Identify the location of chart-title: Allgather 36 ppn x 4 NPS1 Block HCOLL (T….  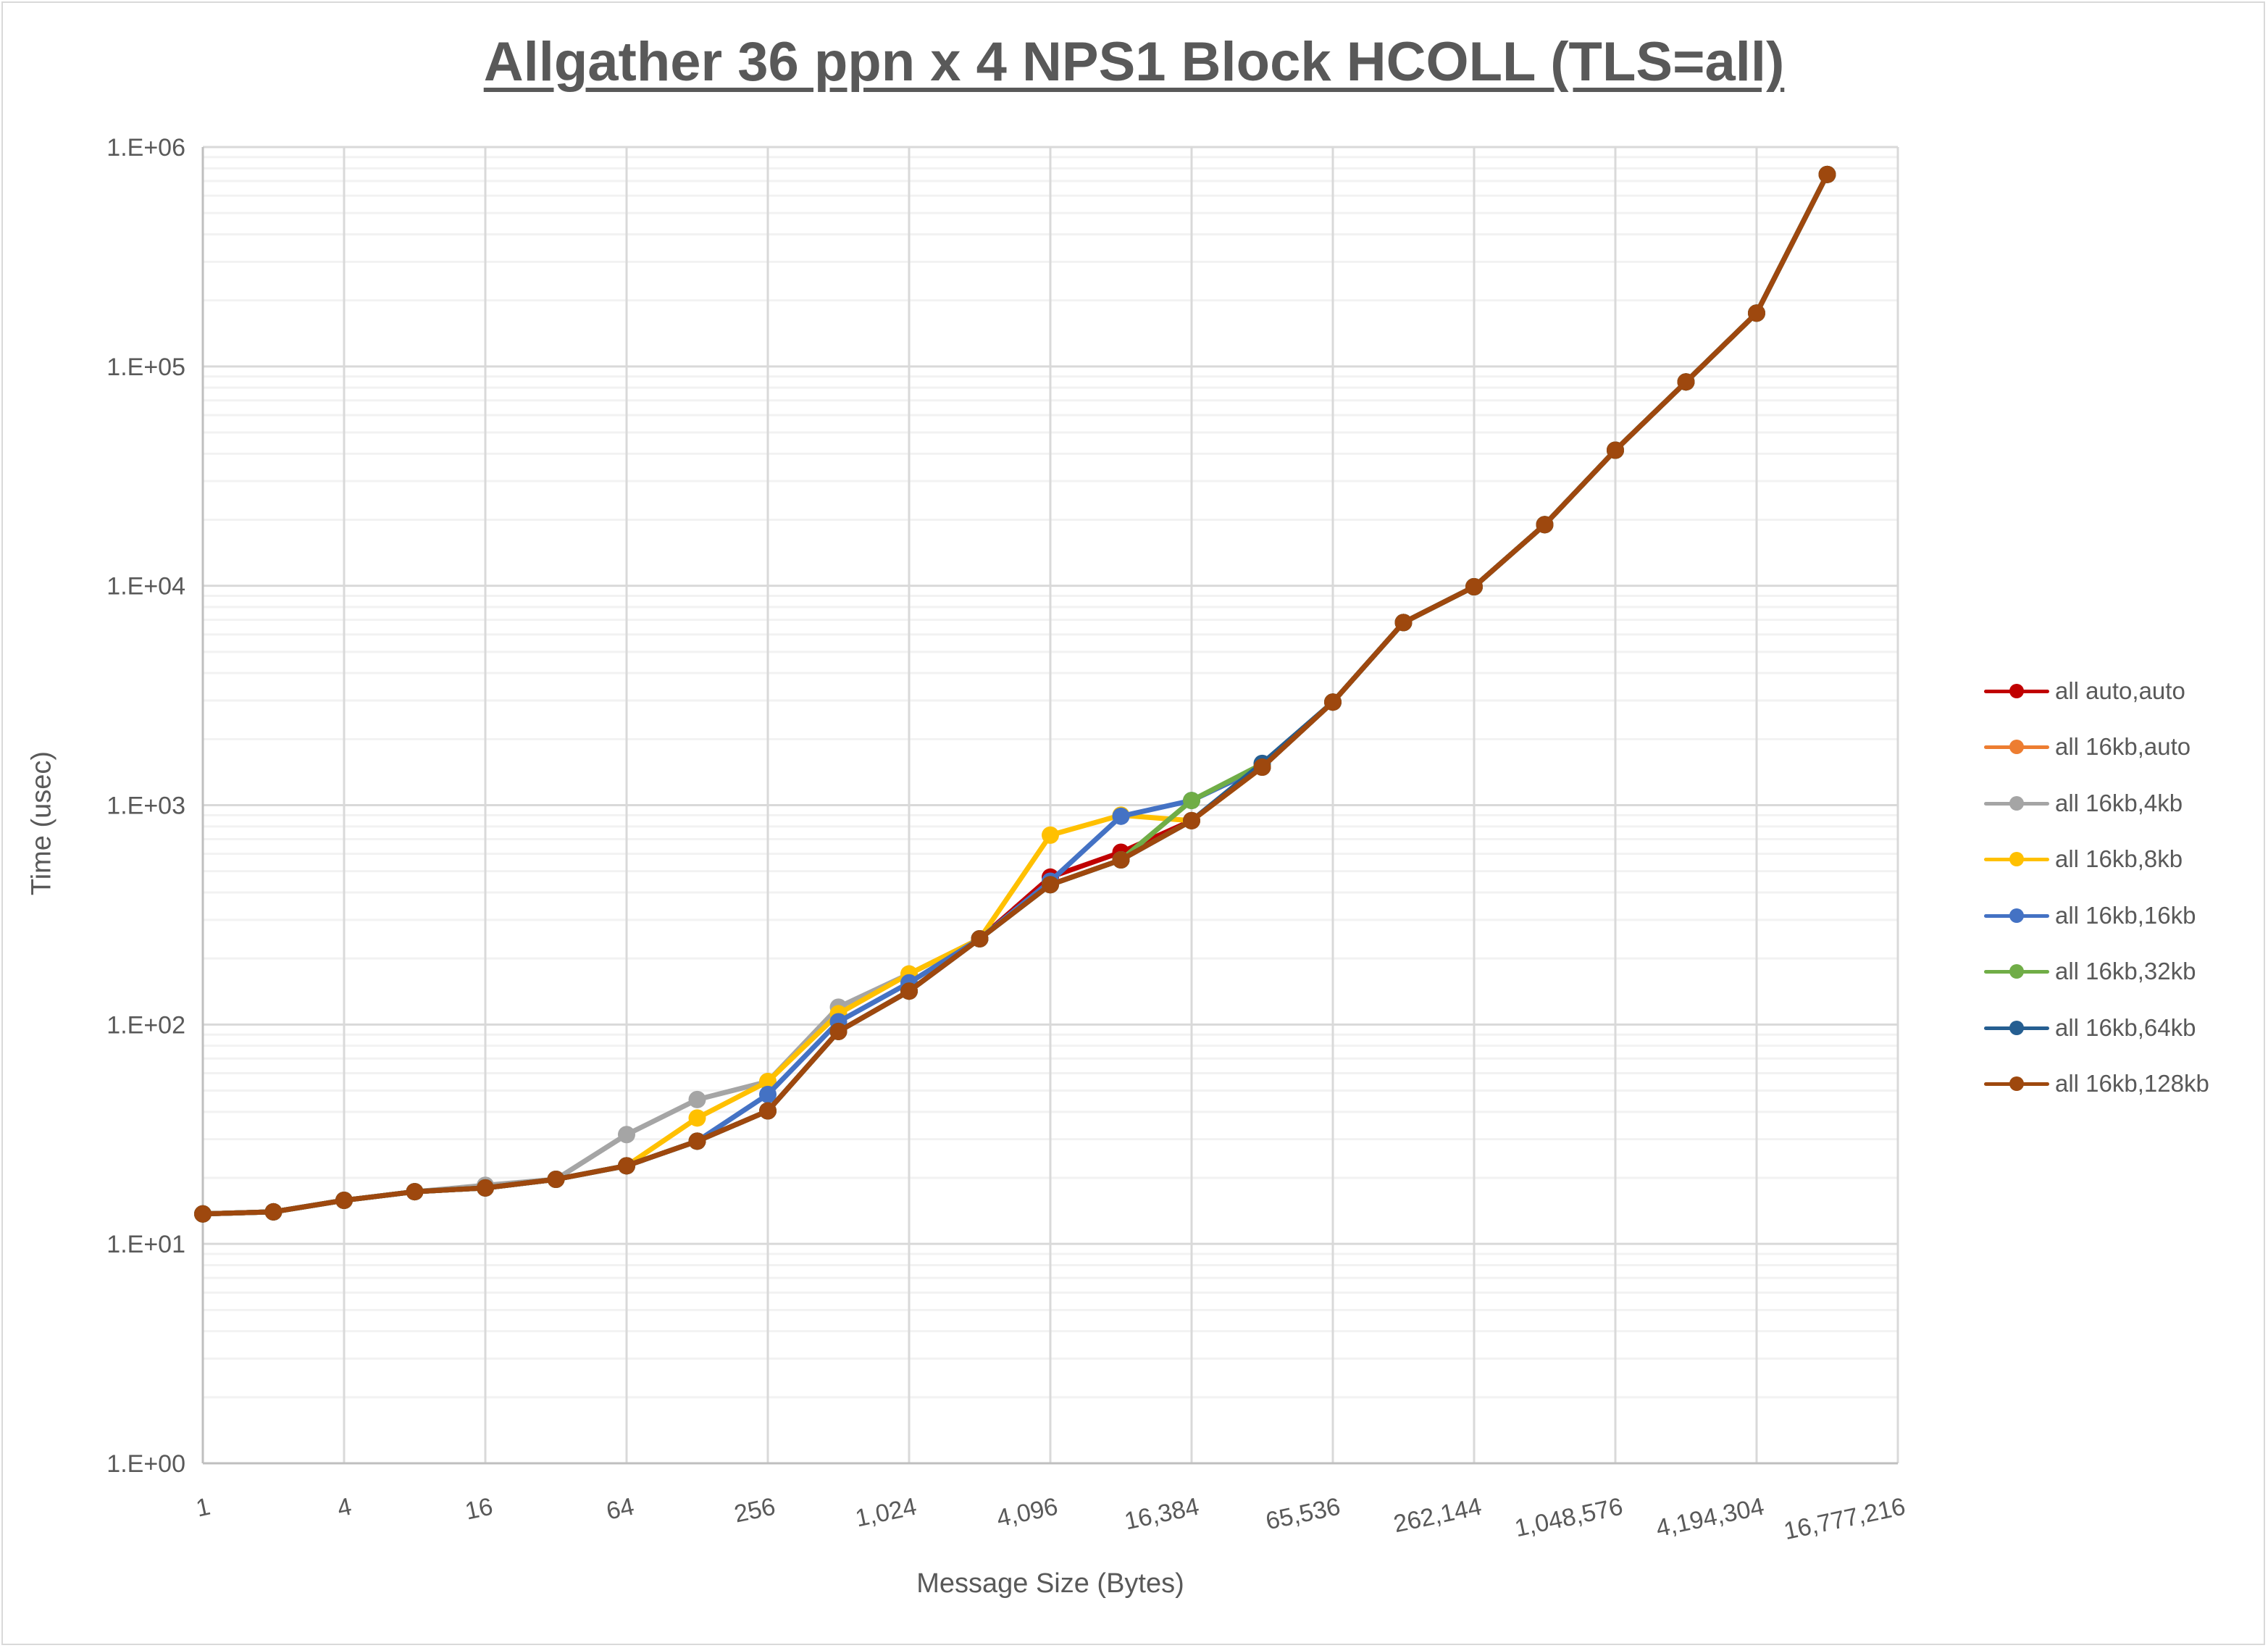
(1134, 62).